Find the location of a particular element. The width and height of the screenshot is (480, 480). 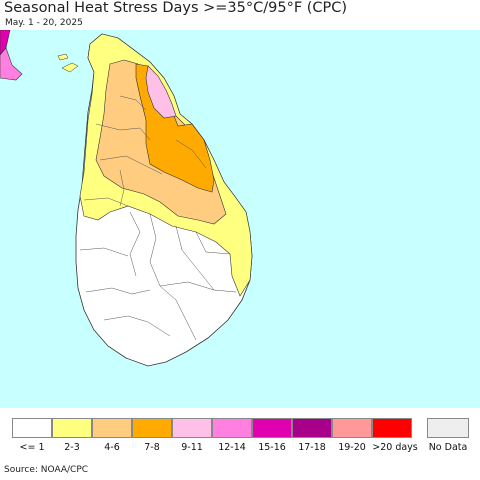

legend-label: 9-11 is located at coordinates (192, 447).